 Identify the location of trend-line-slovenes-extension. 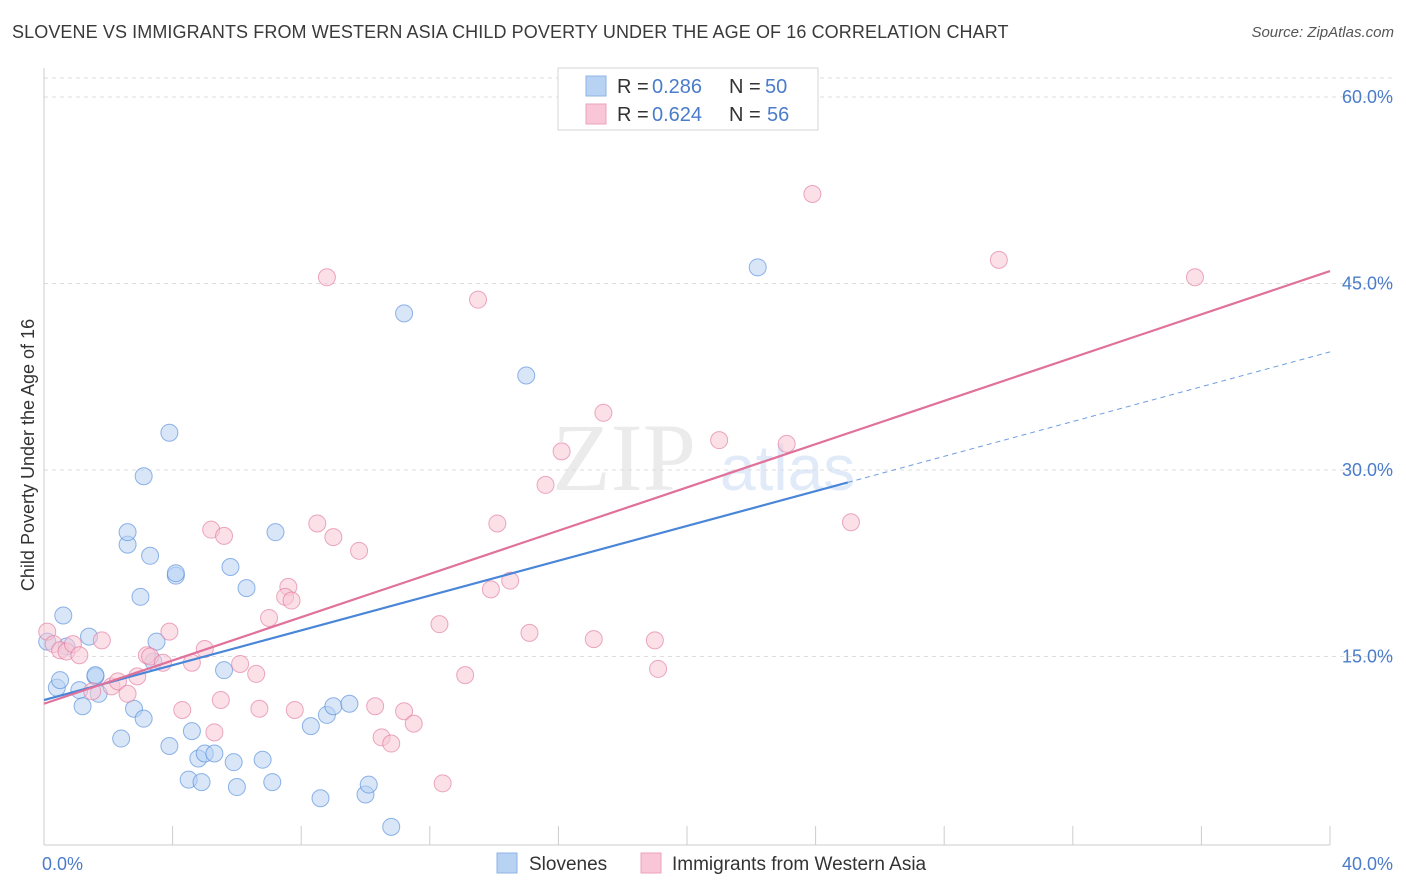
(1089, 417).